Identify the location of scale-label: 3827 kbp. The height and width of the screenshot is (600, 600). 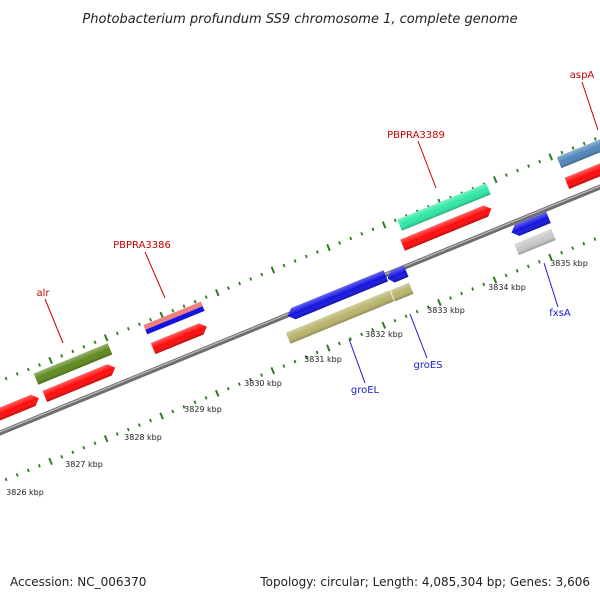
(84, 464).